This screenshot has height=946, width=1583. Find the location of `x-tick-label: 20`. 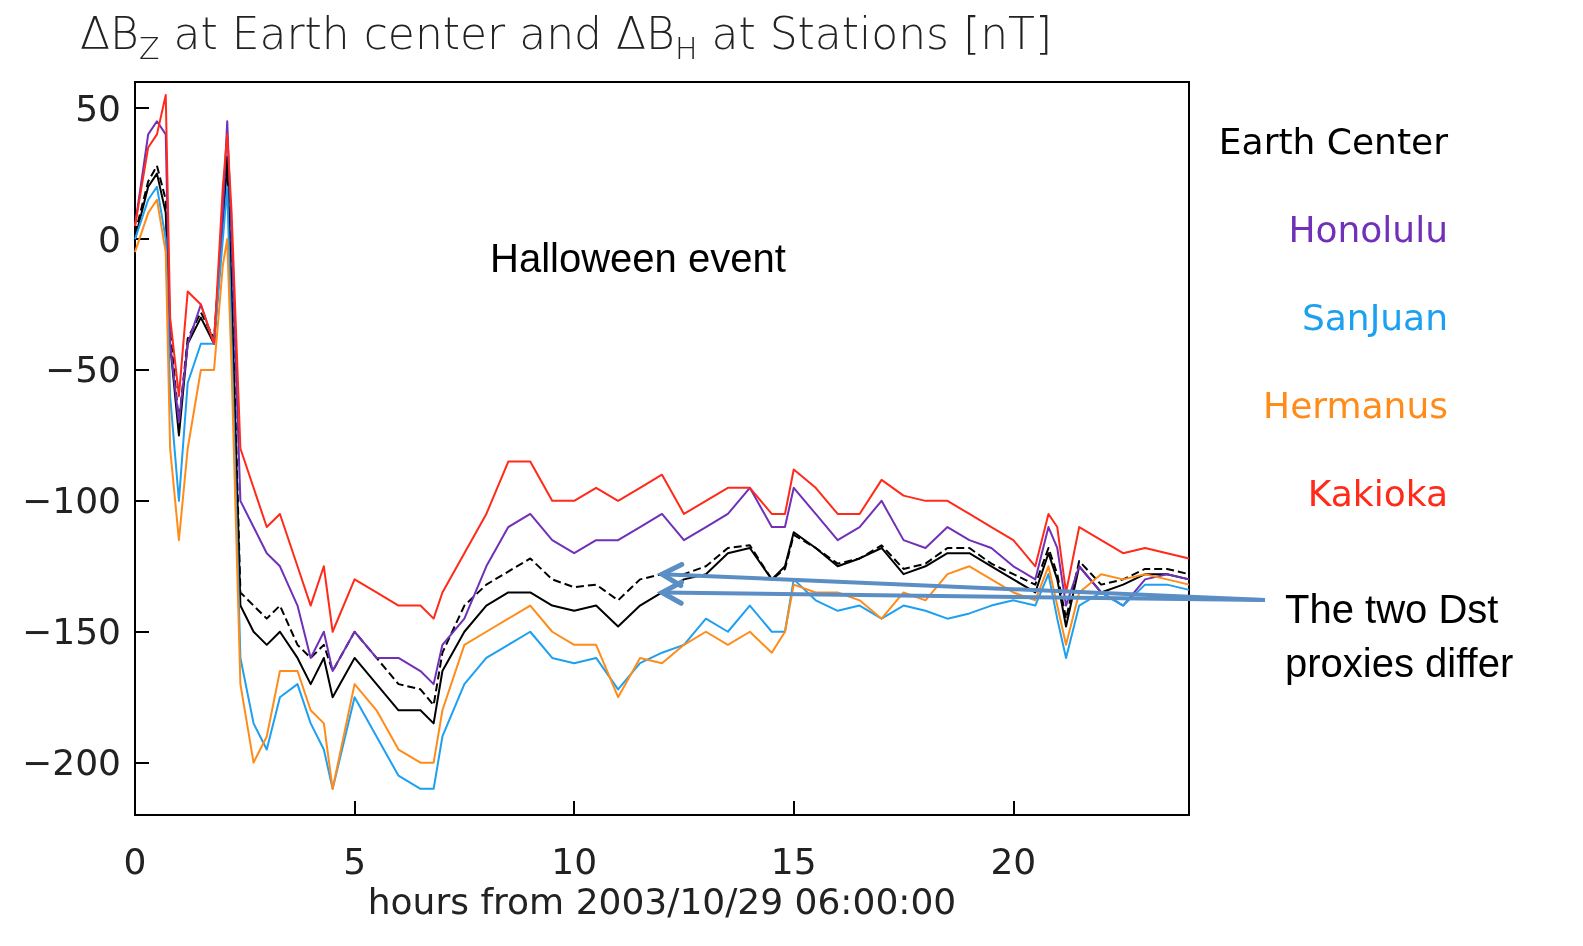

x-tick-label: 20 is located at coordinates (1013, 861).